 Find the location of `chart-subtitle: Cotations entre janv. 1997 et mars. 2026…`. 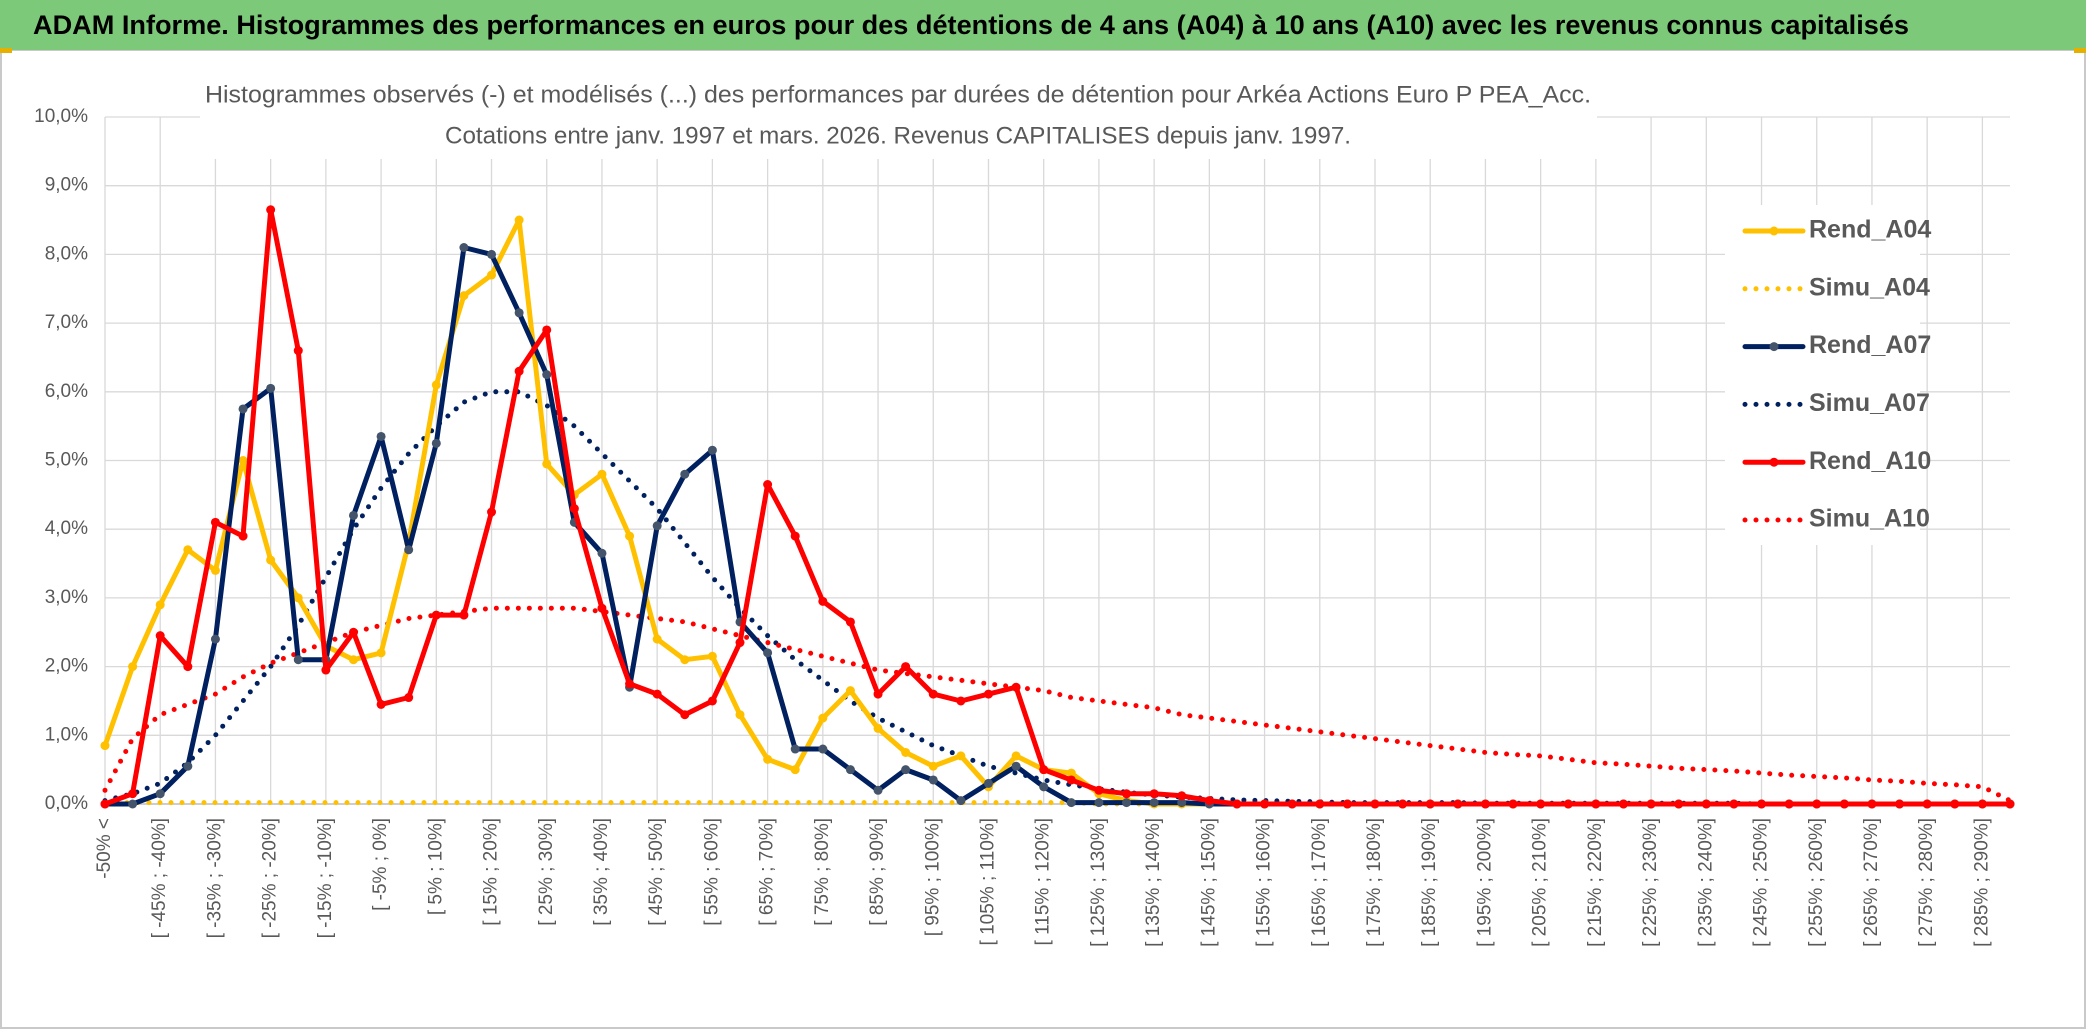

chart-subtitle: Cotations entre janv. 1997 et mars. 2026… is located at coordinates (898, 135).